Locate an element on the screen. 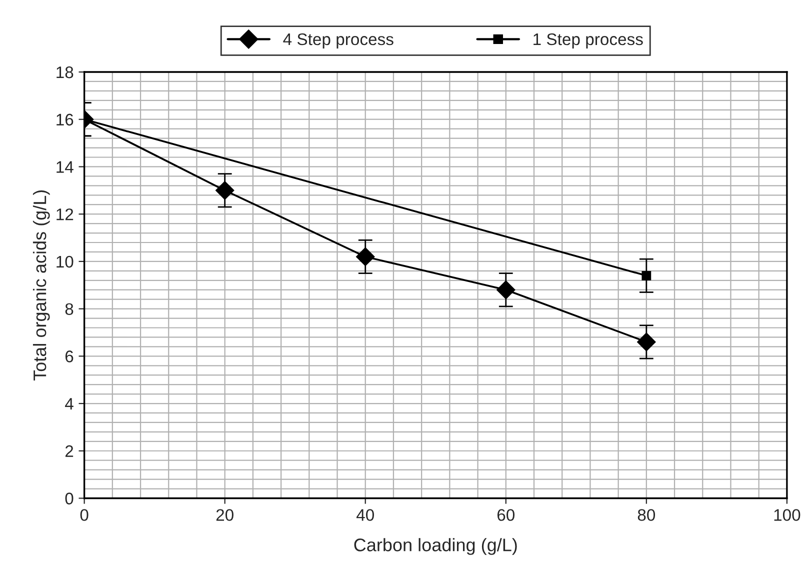 The width and height of the screenshot is (803, 576). legend-label: 4 Step process is located at coordinates (338, 40).